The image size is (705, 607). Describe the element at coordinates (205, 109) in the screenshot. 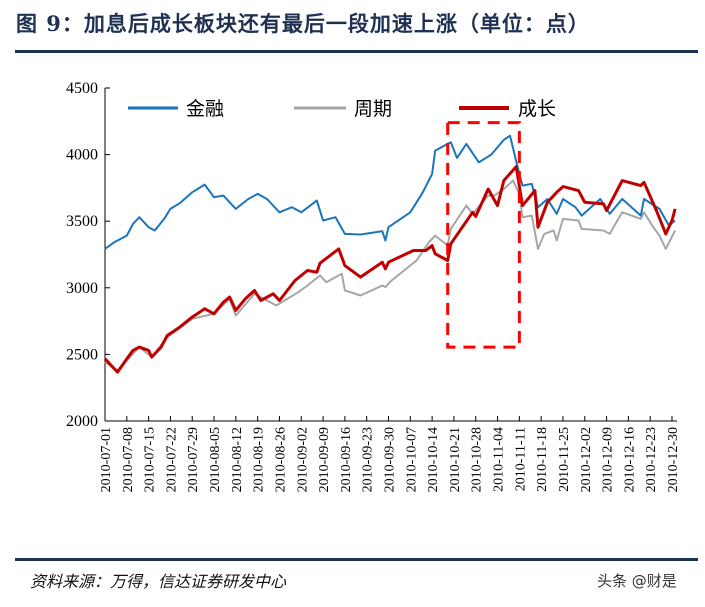

I see `legend-label: 金融` at that location.